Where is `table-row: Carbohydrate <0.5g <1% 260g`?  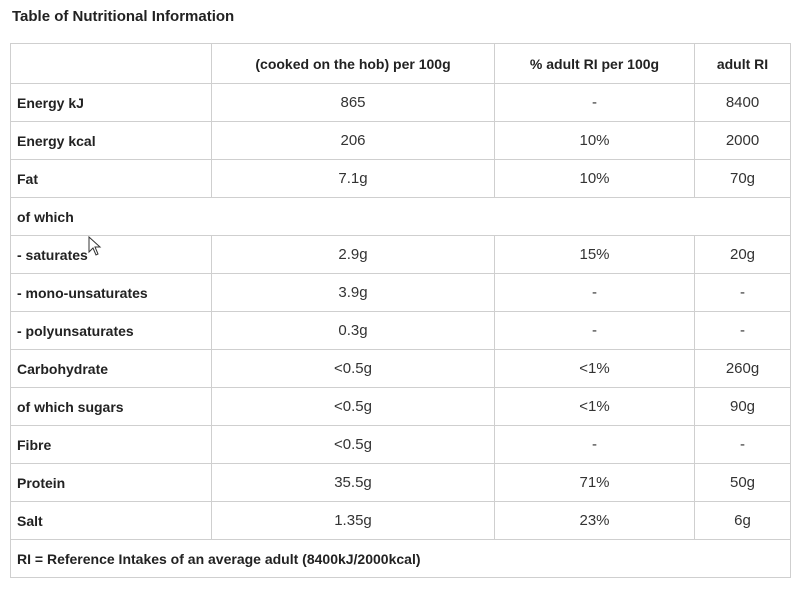
table-row: Carbohydrate <0.5g <1% 260g is located at coordinates (400, 368).